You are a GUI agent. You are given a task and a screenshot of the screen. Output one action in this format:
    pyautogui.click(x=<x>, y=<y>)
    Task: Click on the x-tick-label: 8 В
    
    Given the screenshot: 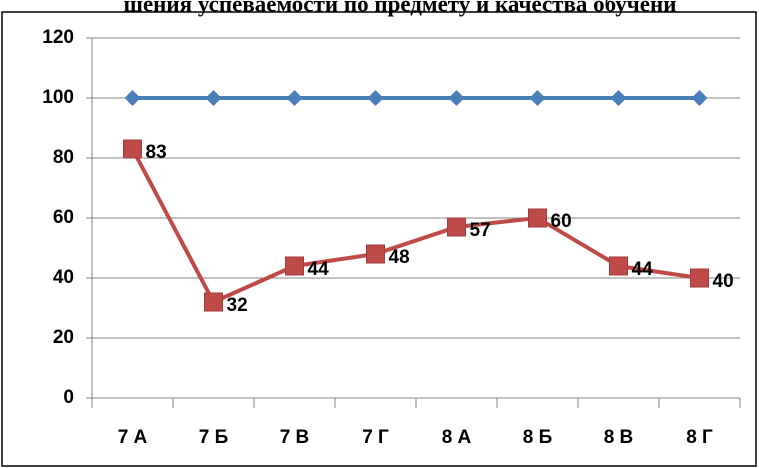 What is the action you would take?
    pyautogui.click(x=619, y=437)
    